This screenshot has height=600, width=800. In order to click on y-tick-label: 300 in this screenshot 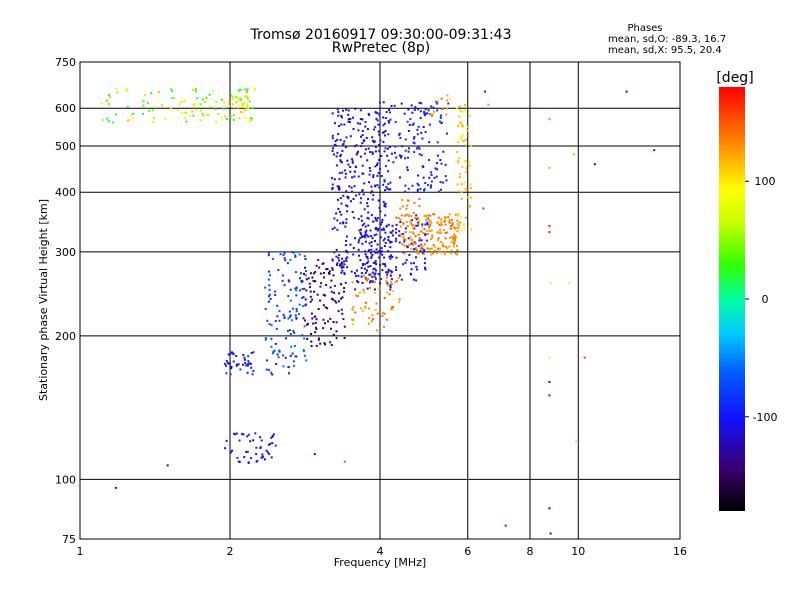, I will do `click(65, 252)`.